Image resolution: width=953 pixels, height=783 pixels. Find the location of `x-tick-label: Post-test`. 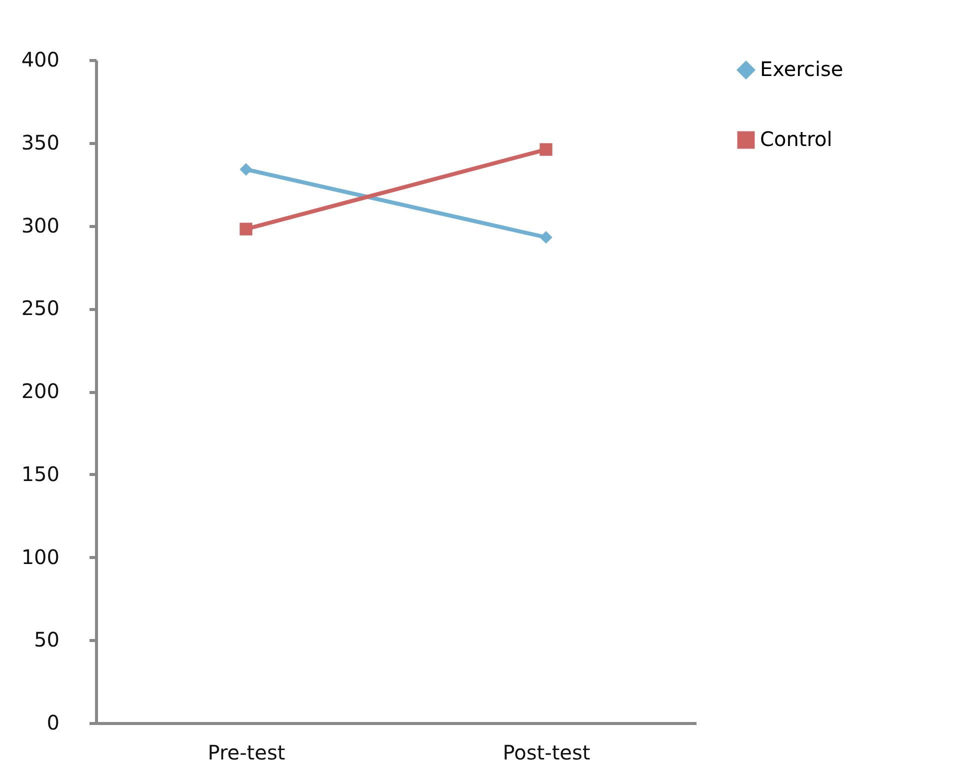

x-tick-label: Post-test is located at coordinates (546, 752).